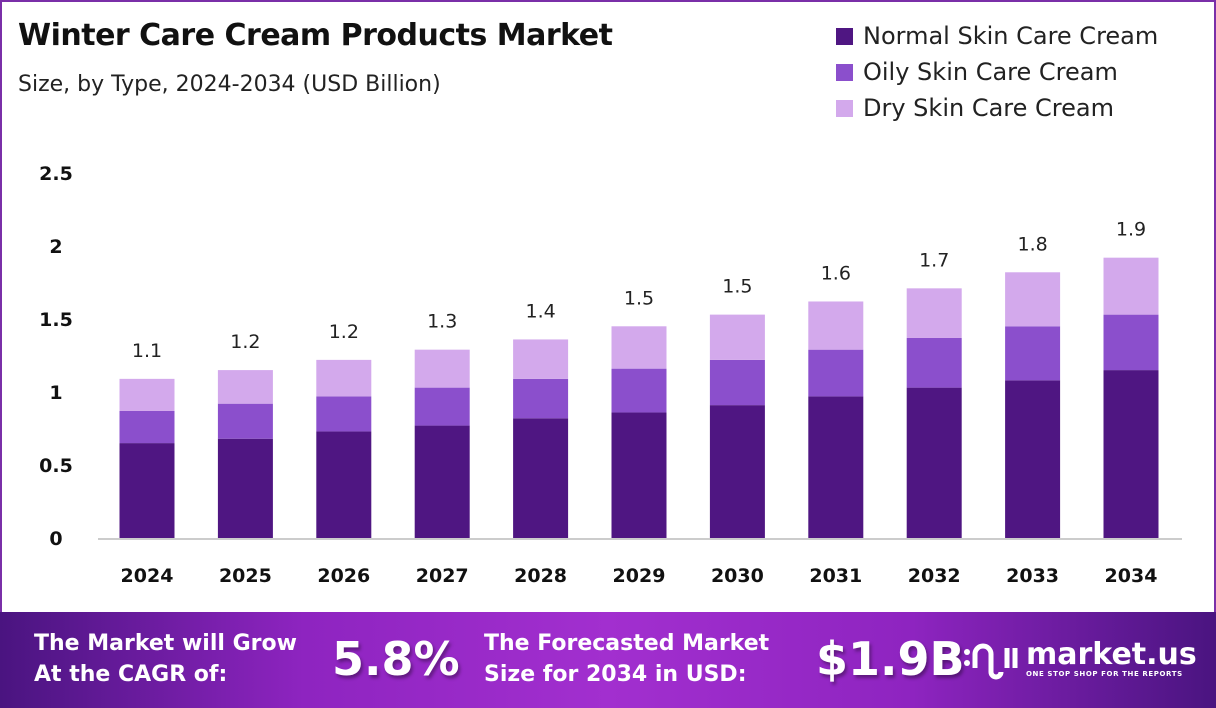  Describe the element at coordinates (343, 576) in the screenshot. I see `x-tick-label: 2026` at that location.